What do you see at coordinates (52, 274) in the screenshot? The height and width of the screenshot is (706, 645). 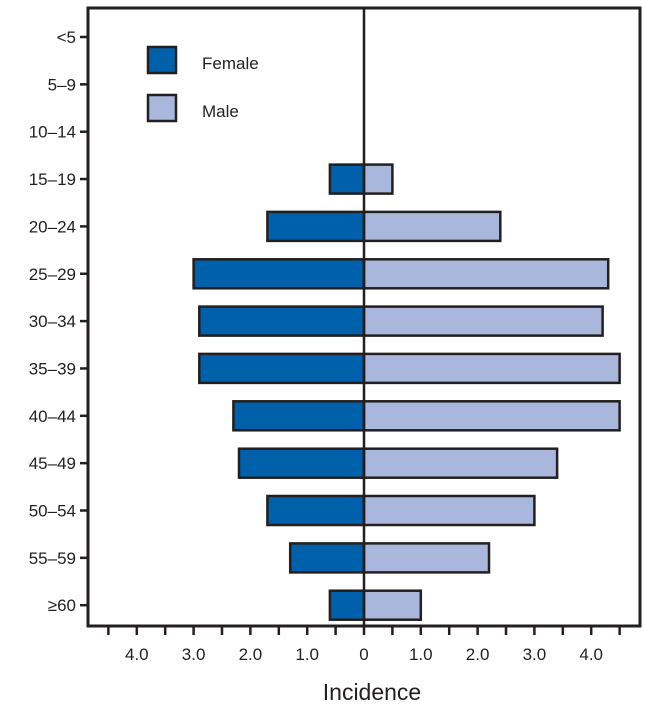 I see `y-tick-label: 25–29` at bounding box center [52, 274].